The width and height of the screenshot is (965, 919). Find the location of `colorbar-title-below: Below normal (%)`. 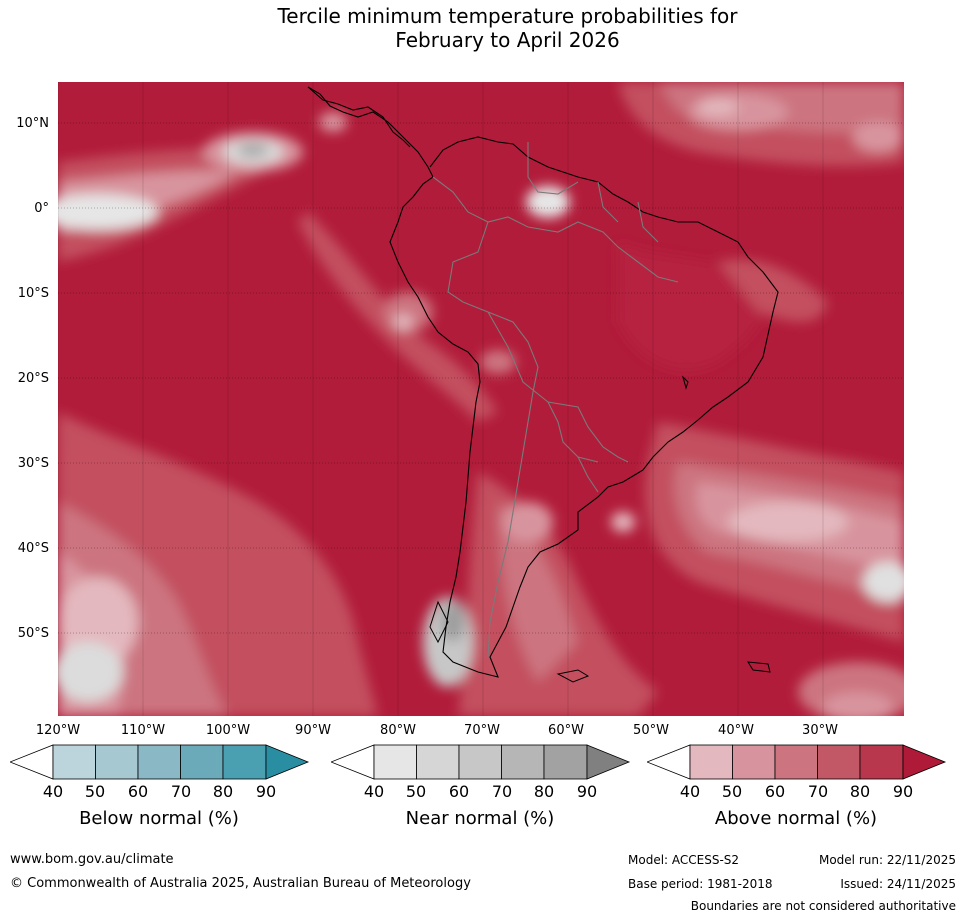

colorbar-title-below: Below normal (%) is located at coordinates (159, 818).